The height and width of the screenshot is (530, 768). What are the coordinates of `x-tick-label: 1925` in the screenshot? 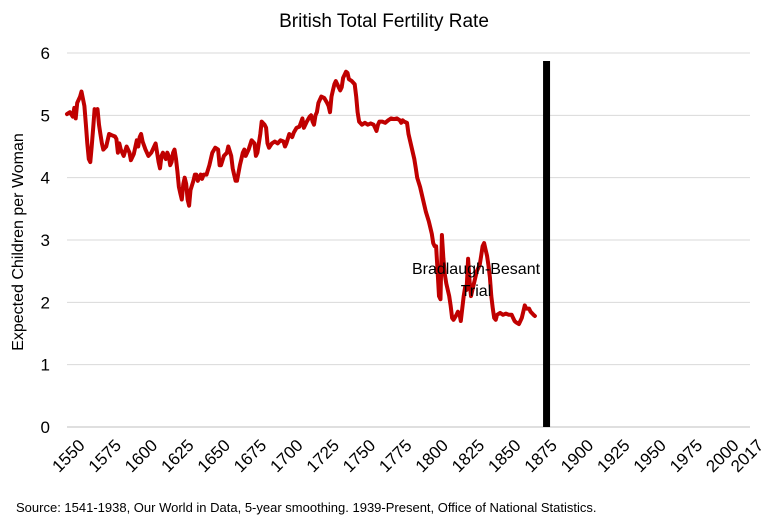 It's located at (613, 456).